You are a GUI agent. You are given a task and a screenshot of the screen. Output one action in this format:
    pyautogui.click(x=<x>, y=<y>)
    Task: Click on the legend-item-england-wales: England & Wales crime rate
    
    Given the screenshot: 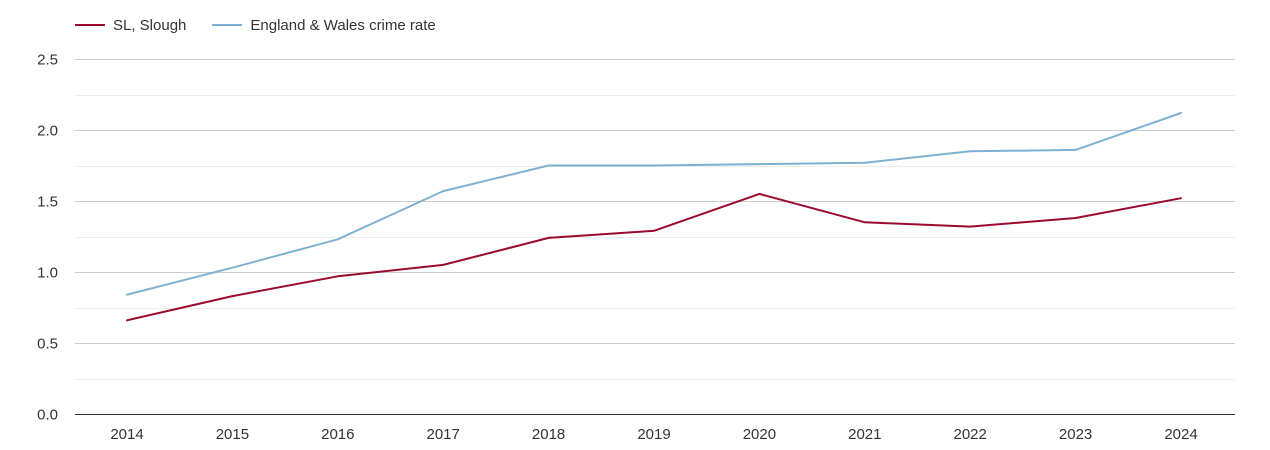 What is the action you would take?
    pyautogui.click(x=324, y=25)
    